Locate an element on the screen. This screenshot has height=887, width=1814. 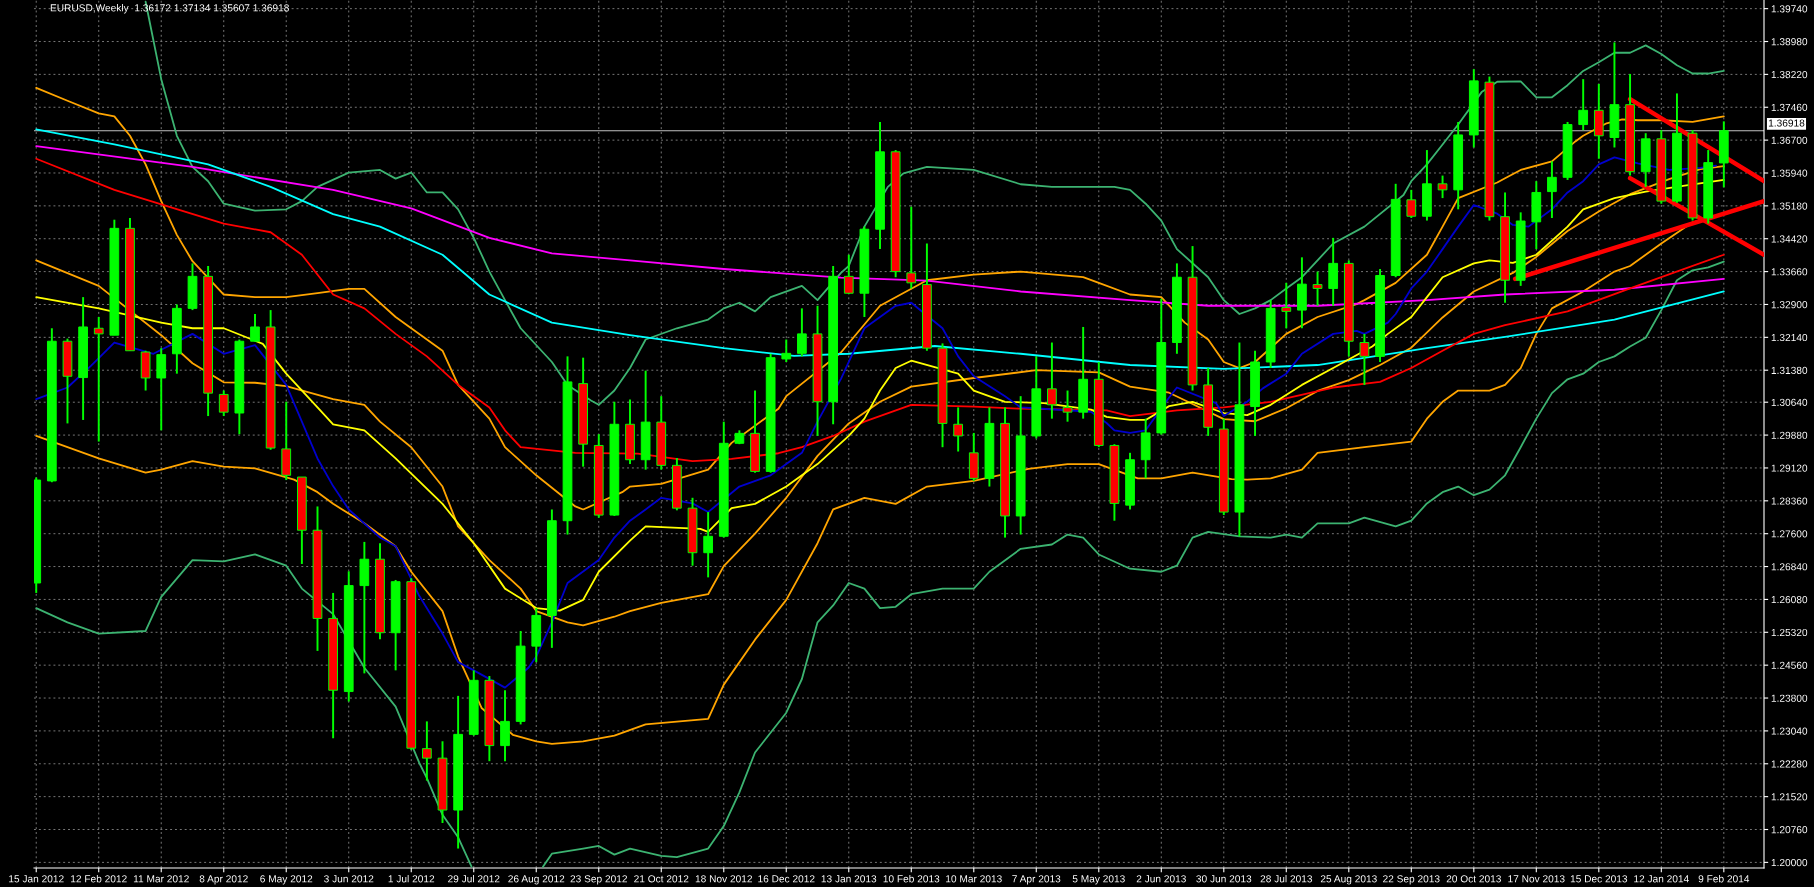
y-tick-label: 1.20000 is located at coordinates (1789, 862).